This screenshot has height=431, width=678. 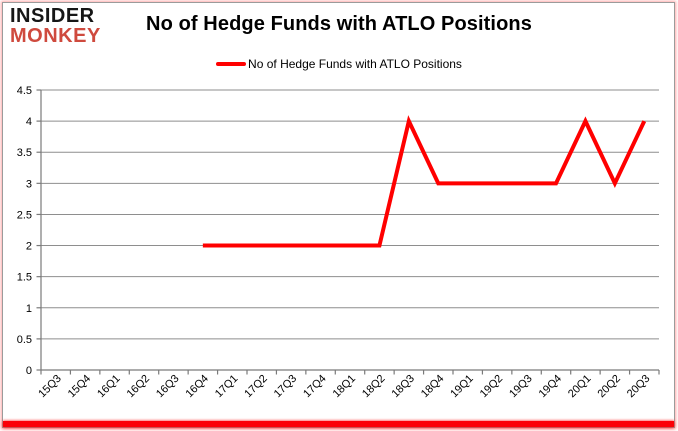 What do you see at coordinates (492, 387) in the screenshot?
I see `svg-text: 19Q2` at bounding box center [492, 387].